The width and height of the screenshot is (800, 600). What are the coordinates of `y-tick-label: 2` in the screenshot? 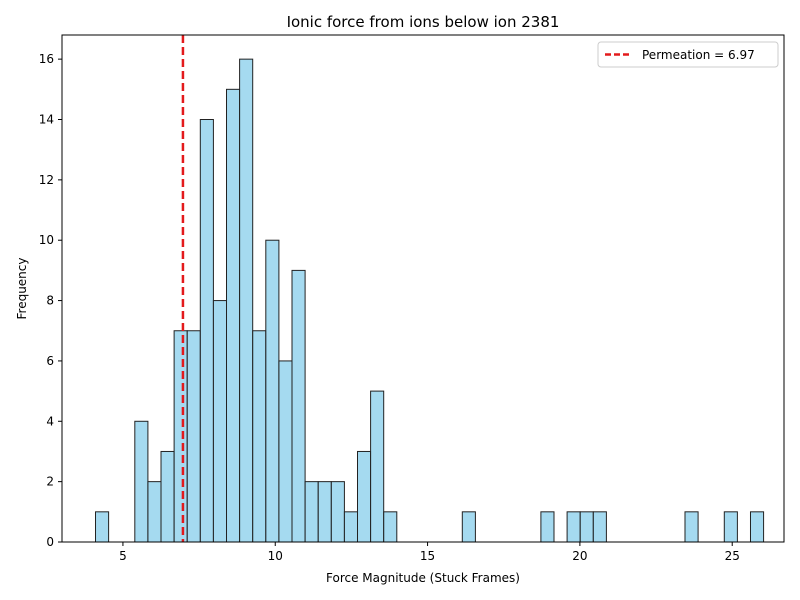 It's located at (50, 482).